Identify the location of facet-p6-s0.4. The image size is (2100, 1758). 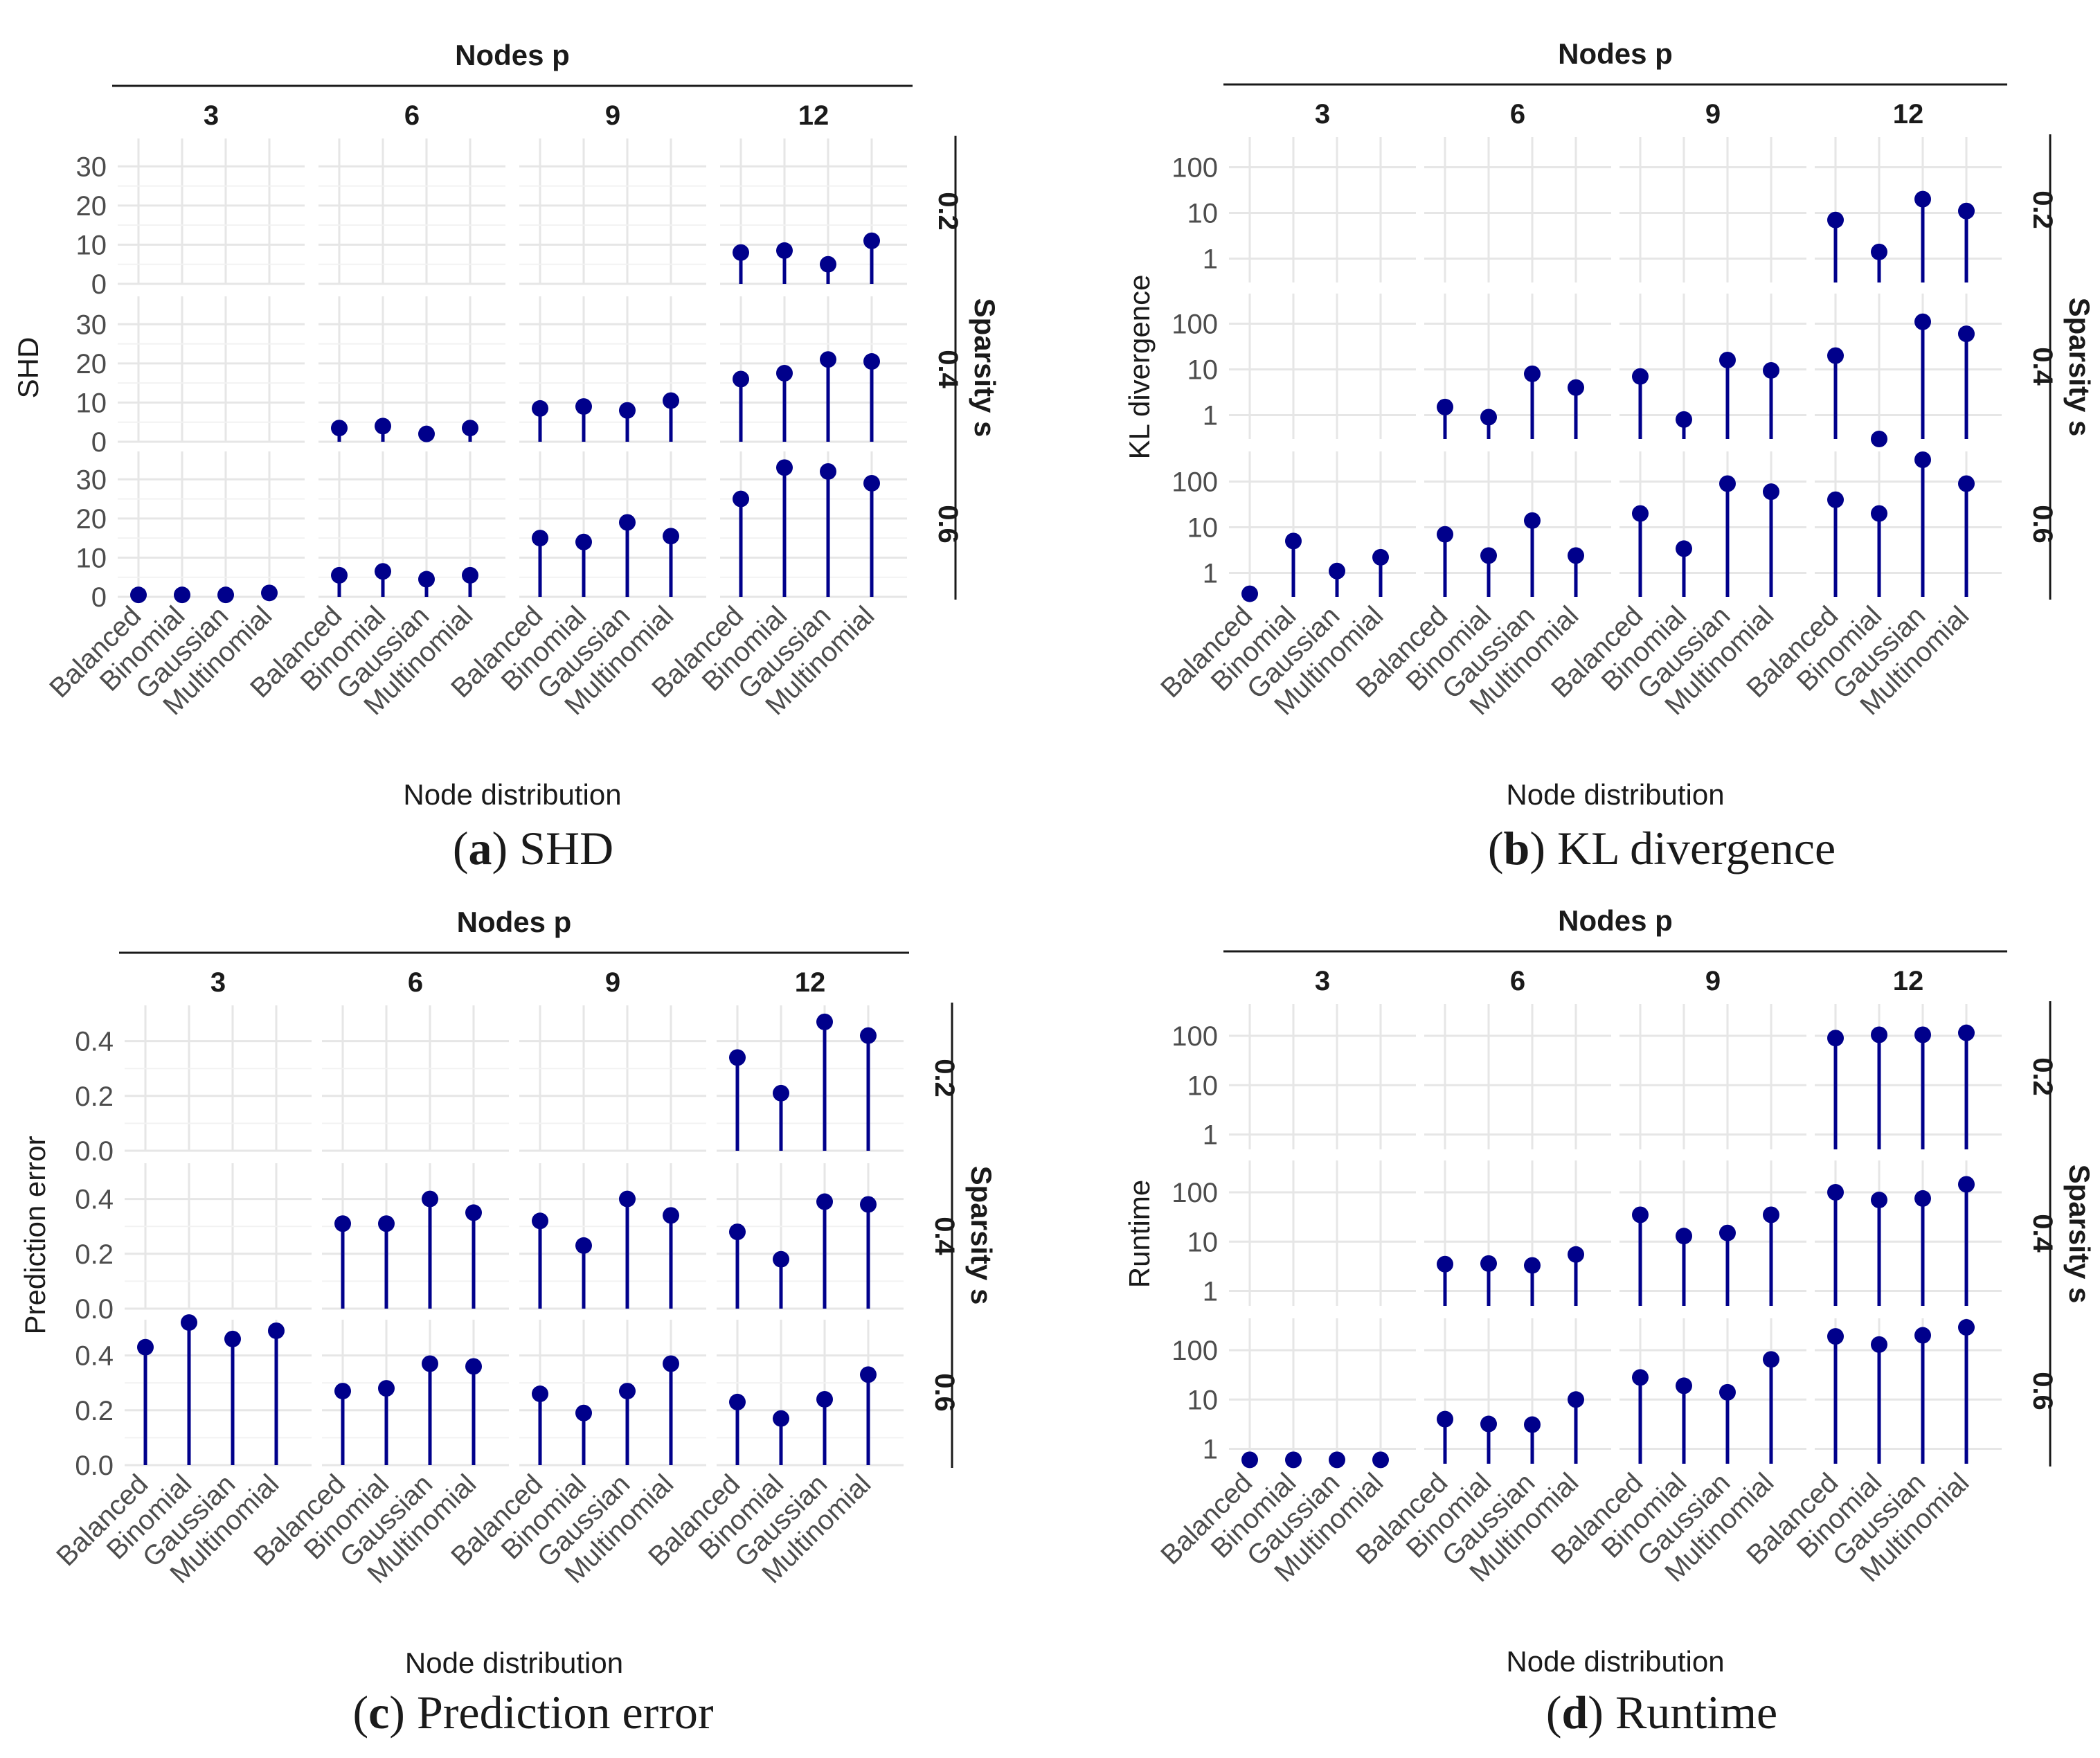
(415, 1236).